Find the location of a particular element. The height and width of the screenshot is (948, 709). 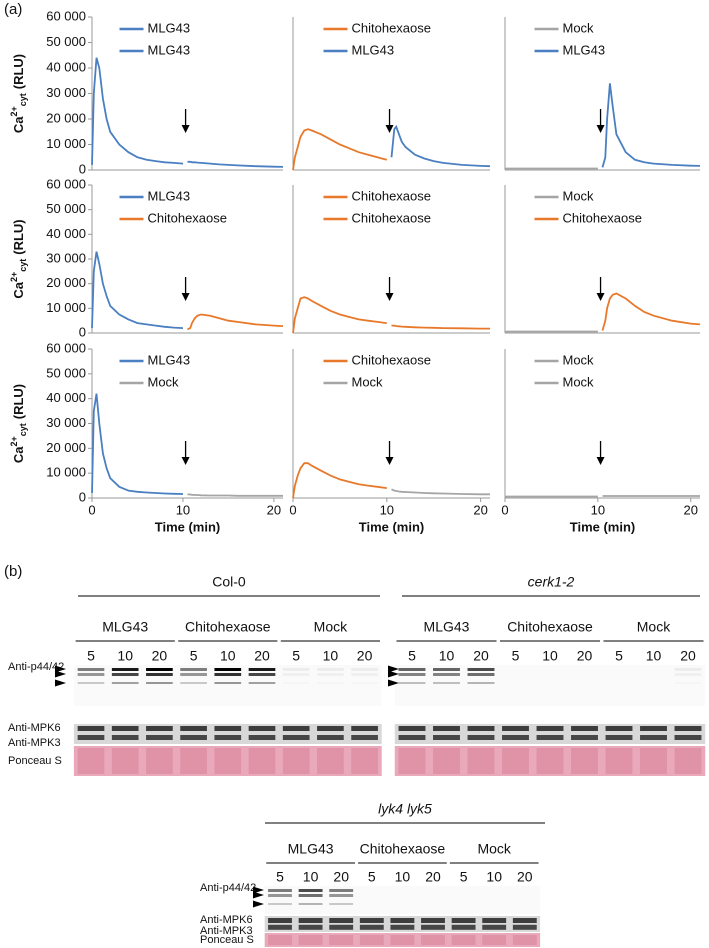

row-label: Ponceau S is located at coordinates (35, 761).